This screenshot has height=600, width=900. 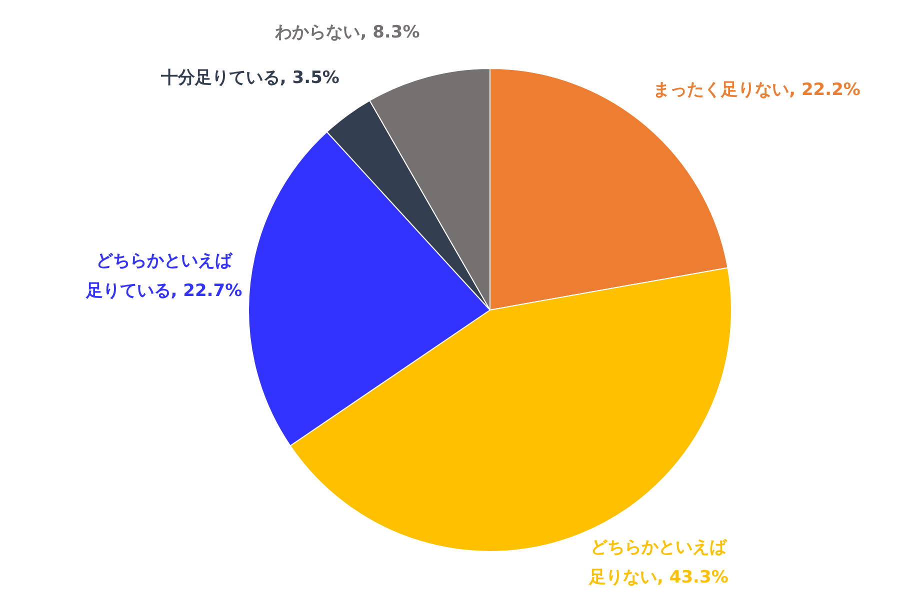 What do you see at coordinates (250, 78) in the screenshot?
I see `slice-label: 十分足りている, 3.5%` at bounding box center [250, 78].